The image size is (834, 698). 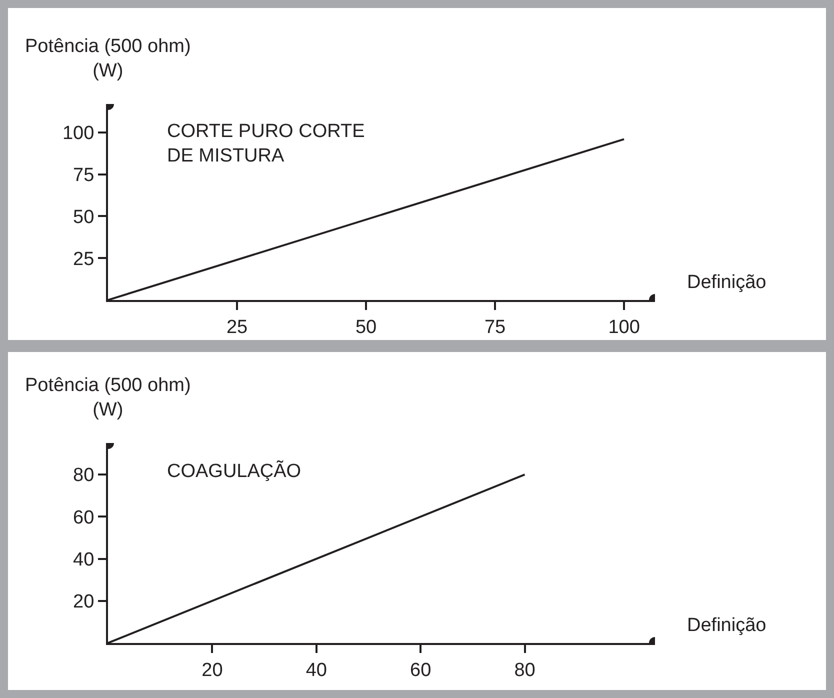 What do you see at coordinates (212, 670) in the screenshot?
I see `x-tick-label: 20` at bounding box center [212, 670].